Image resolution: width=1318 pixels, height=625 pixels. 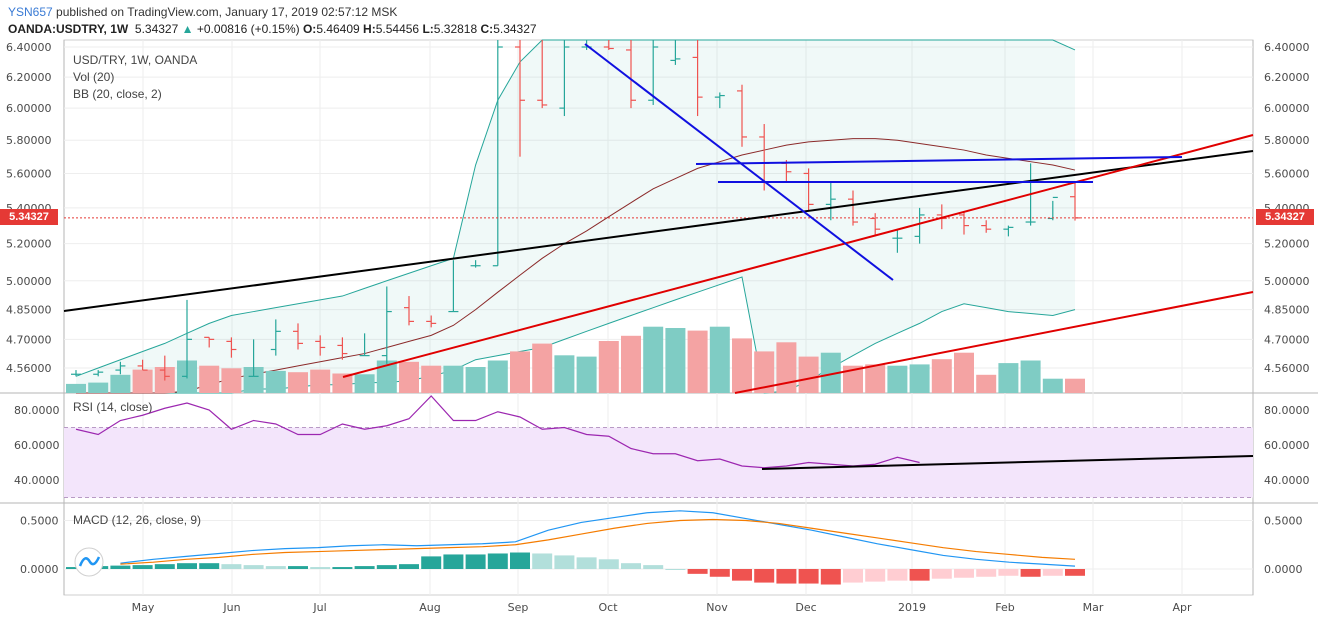 What do you see at coordinates (37, 445) in the screenshot?
I see `rsi-tick-left: 60.0000` at bounding box center [37, 445].